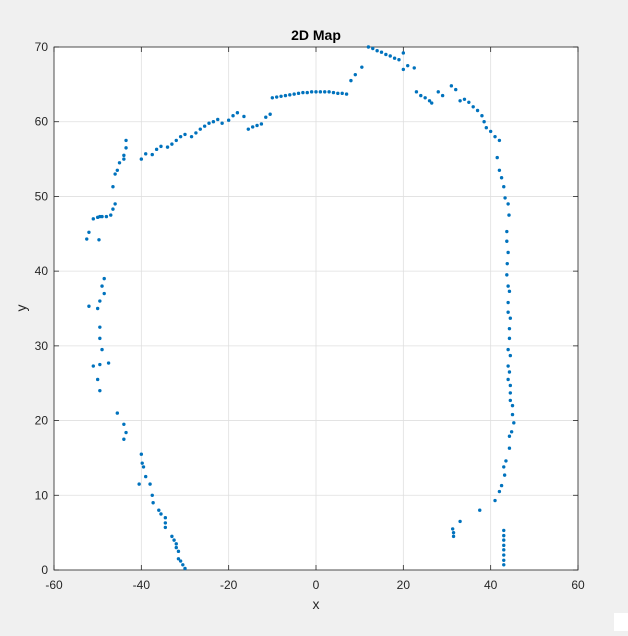  I want to click on y-tick-label: 70, so click(42, 47).